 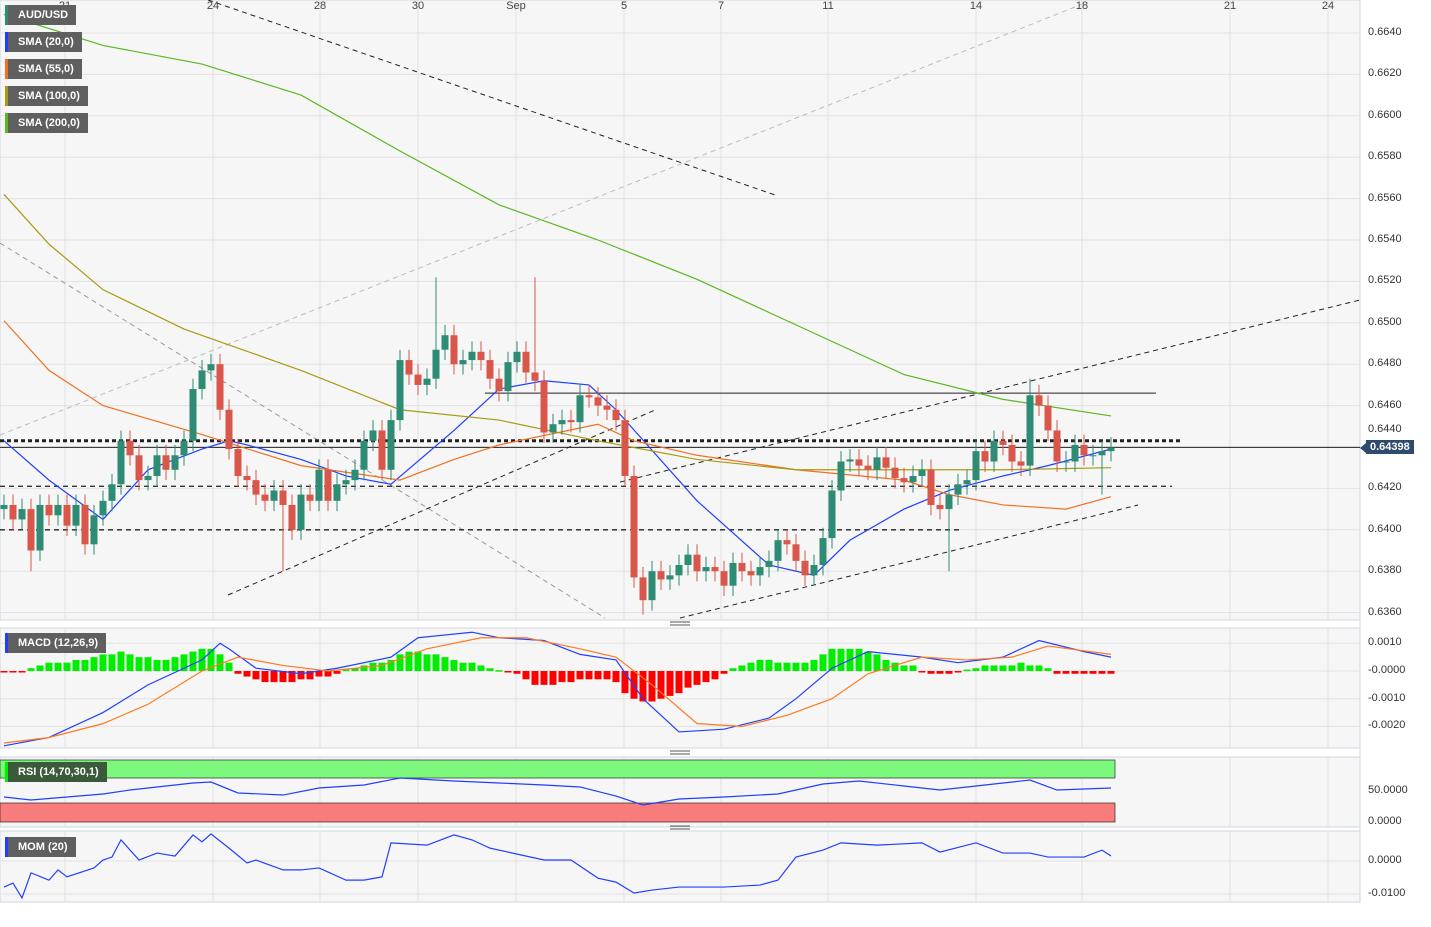 What do you see at coordinates (1385, 73) in the screenshot?
I see `price-tick-label: 0.6620` at bounding box center [1385, 73].